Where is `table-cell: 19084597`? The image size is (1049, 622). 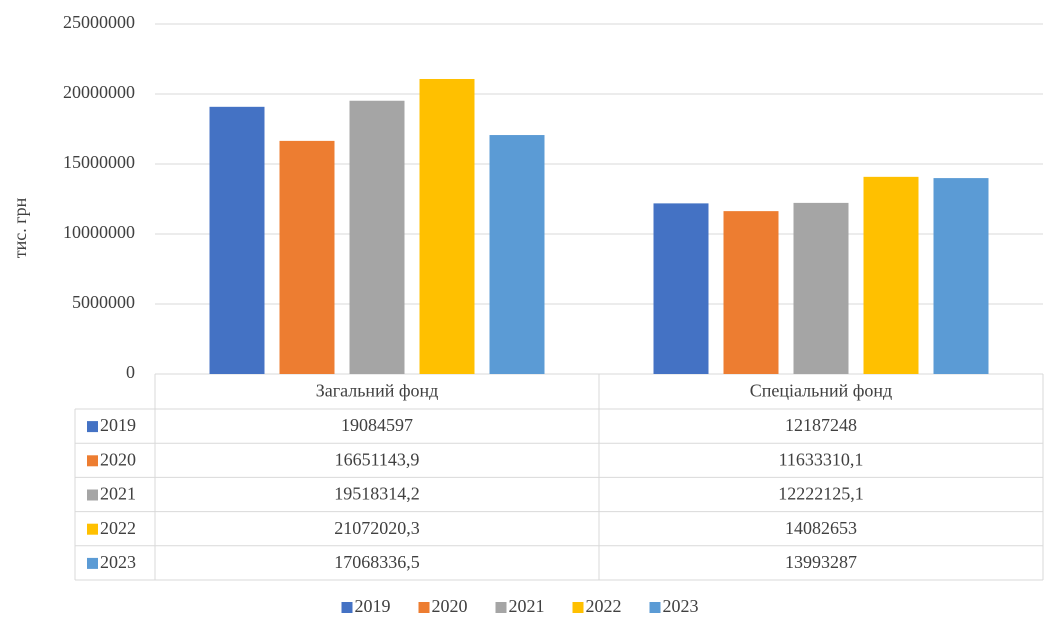 table-cell: 19084597 is located at coordinates (377, 425).